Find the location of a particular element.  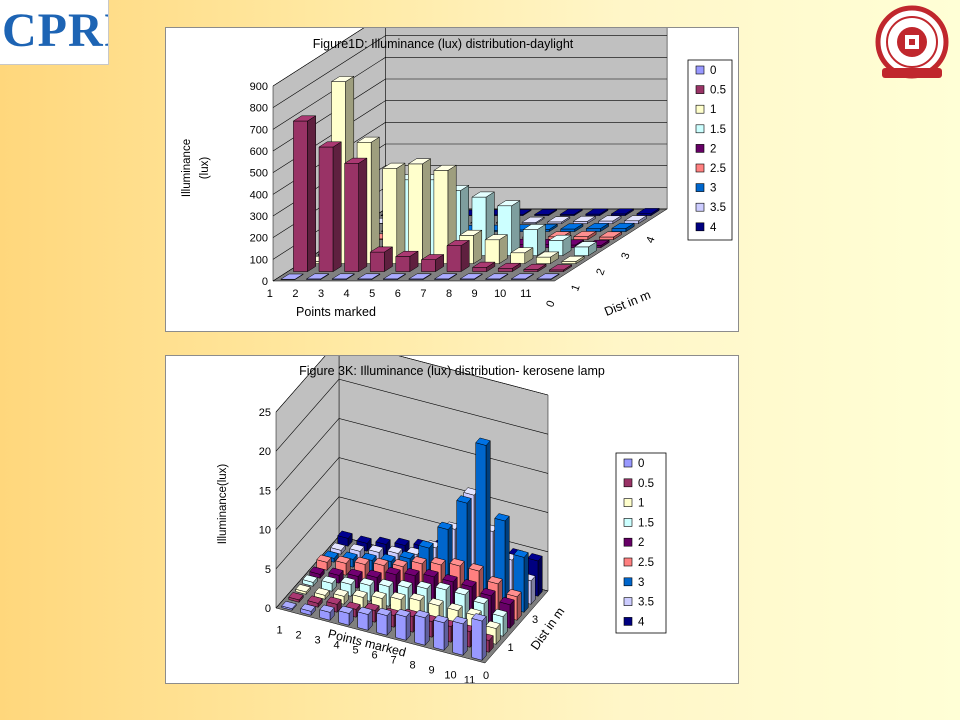

x-tick-label: 4 is located at coordinates (336, 646).